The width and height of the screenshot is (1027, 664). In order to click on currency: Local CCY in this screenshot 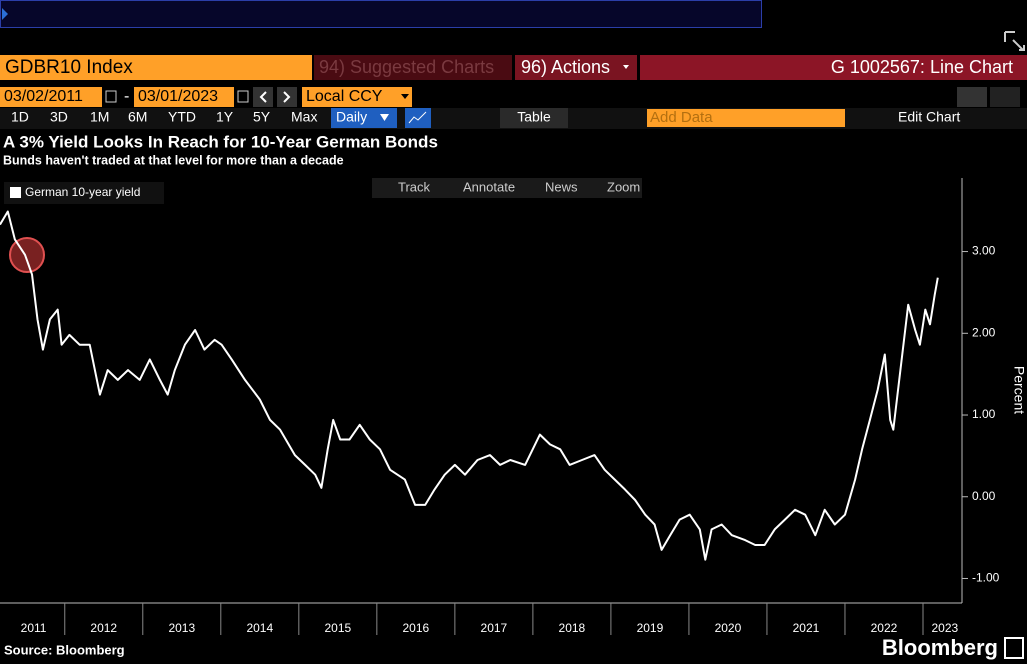, I will do `click(344, 96)`.